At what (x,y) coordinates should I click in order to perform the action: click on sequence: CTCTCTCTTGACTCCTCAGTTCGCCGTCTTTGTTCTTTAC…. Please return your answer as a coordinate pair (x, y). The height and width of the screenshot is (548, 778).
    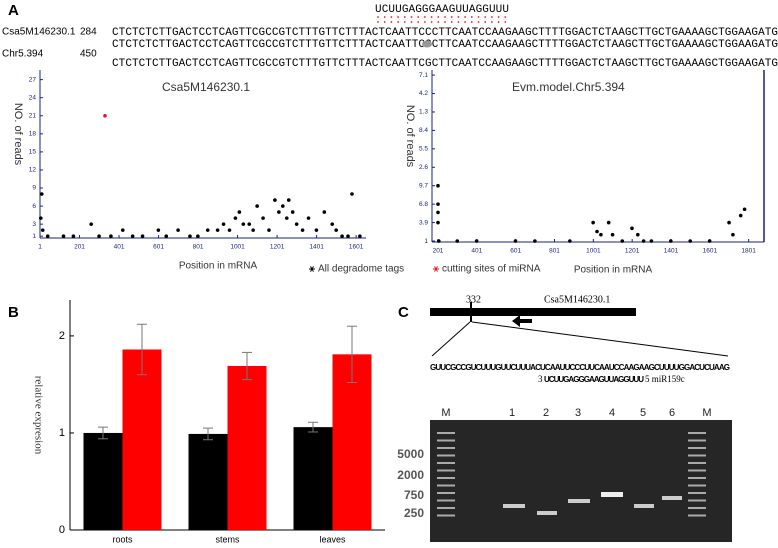
    Looking at the image, I should click on (445, 45).